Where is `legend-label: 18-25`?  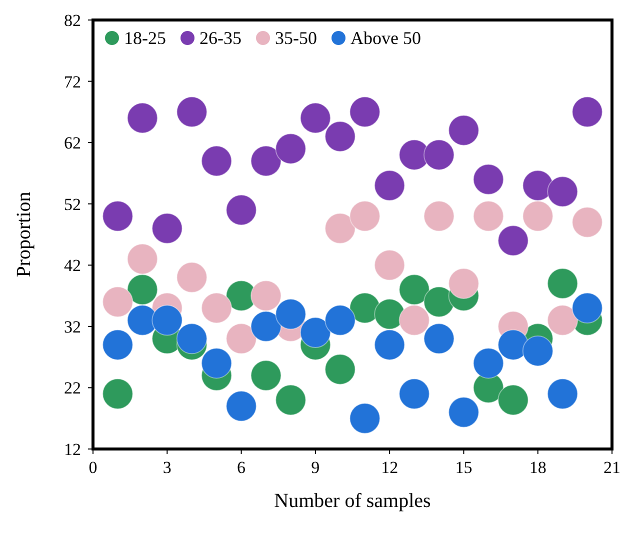
legend-label: 18-25 is located at coordinates (145, 38).